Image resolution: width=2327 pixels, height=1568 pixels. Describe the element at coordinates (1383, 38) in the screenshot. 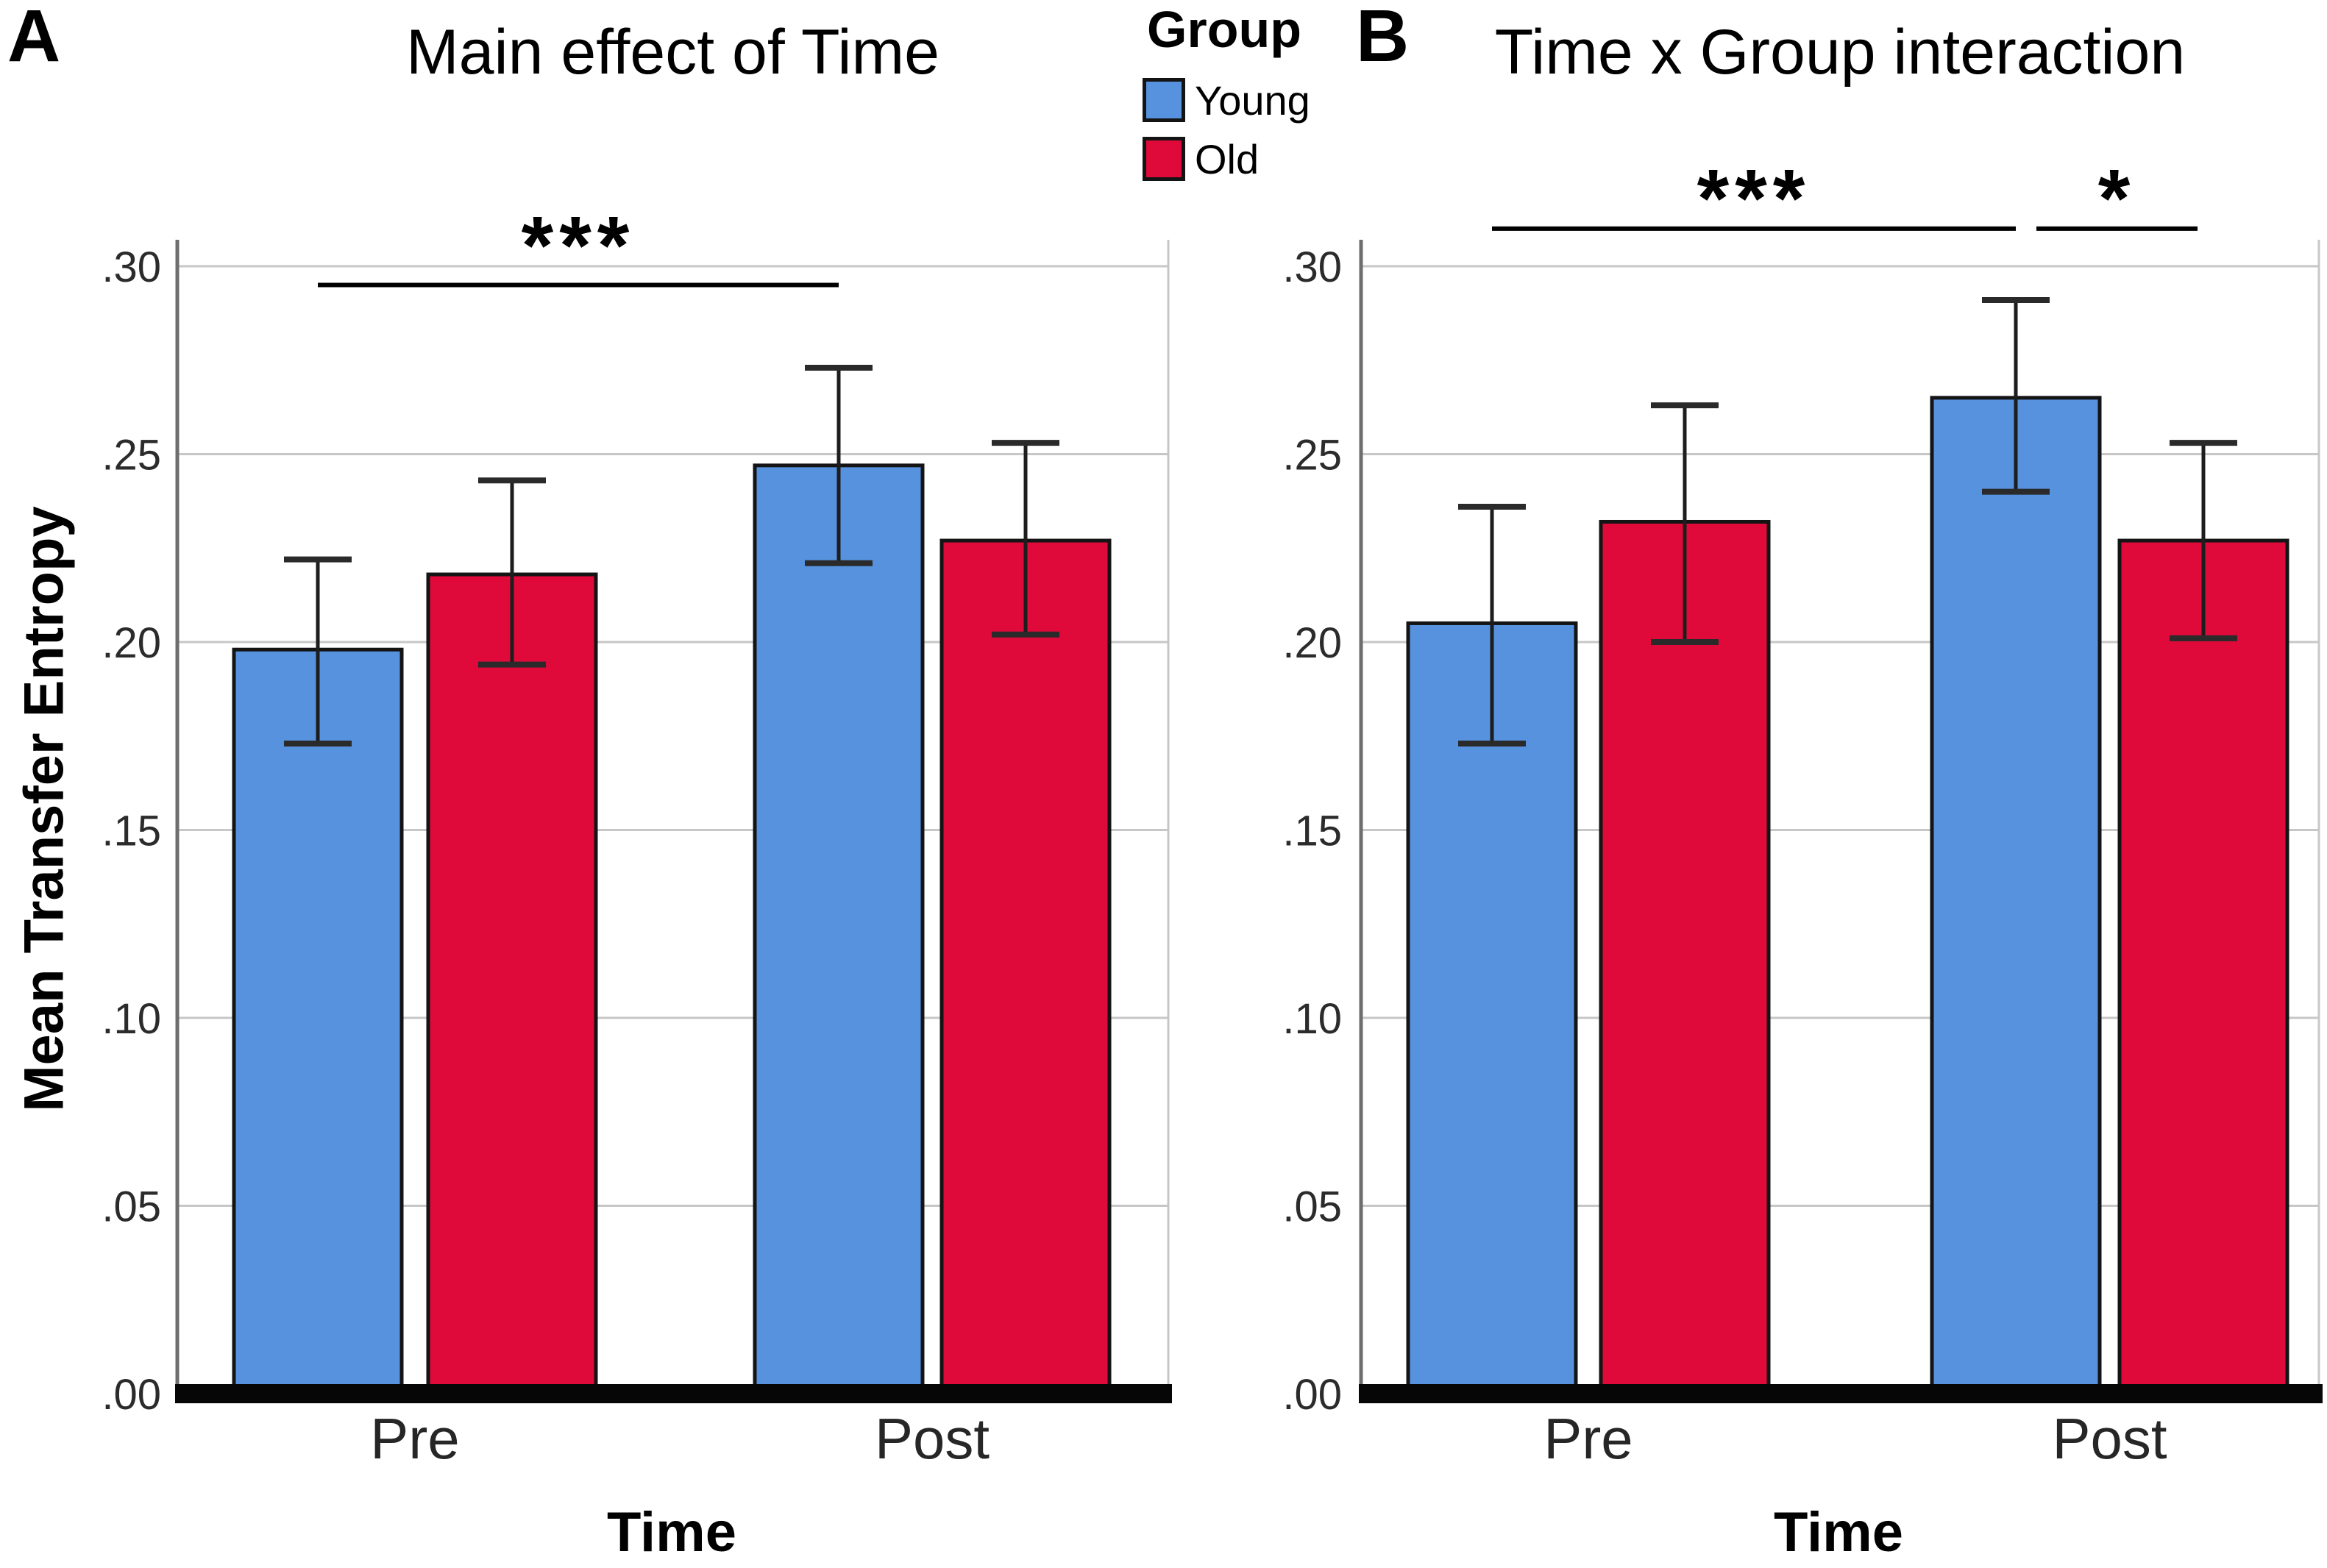

I see `panel-b-label: B` at that location.